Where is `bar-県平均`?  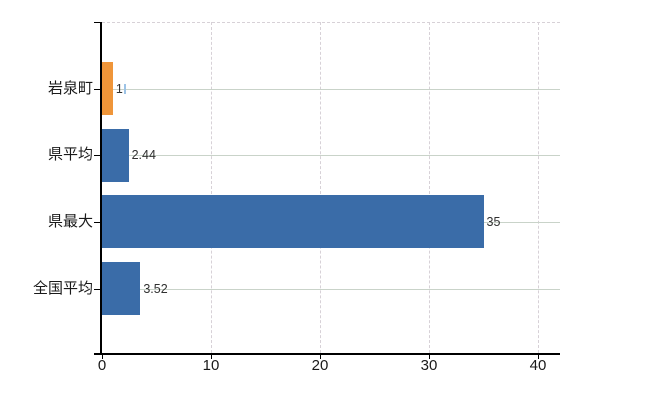
bar-県平均 is located at coordinates (115, 155).